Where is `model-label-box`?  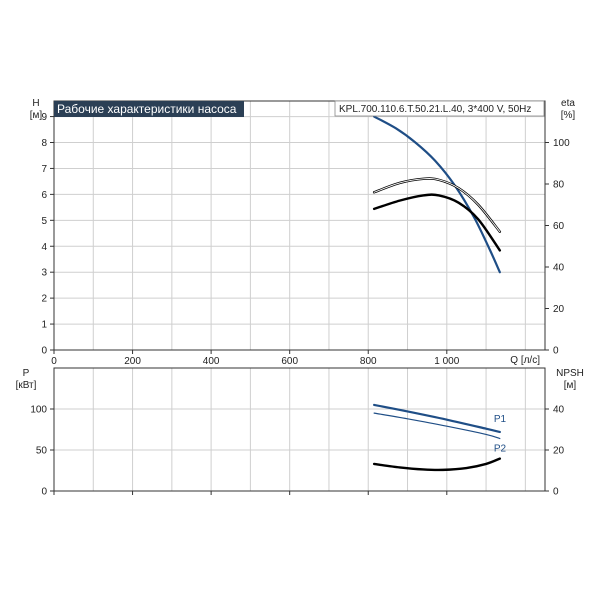
model-label-box is located at coordinates (439, 108).